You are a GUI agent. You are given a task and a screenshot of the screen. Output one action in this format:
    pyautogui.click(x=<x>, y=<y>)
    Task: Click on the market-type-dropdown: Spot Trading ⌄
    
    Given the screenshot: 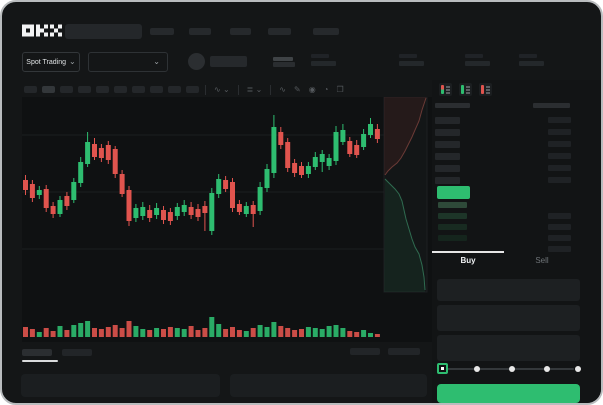 What is the action you would take?
    pyautogui.click(x=51, y=62)
    